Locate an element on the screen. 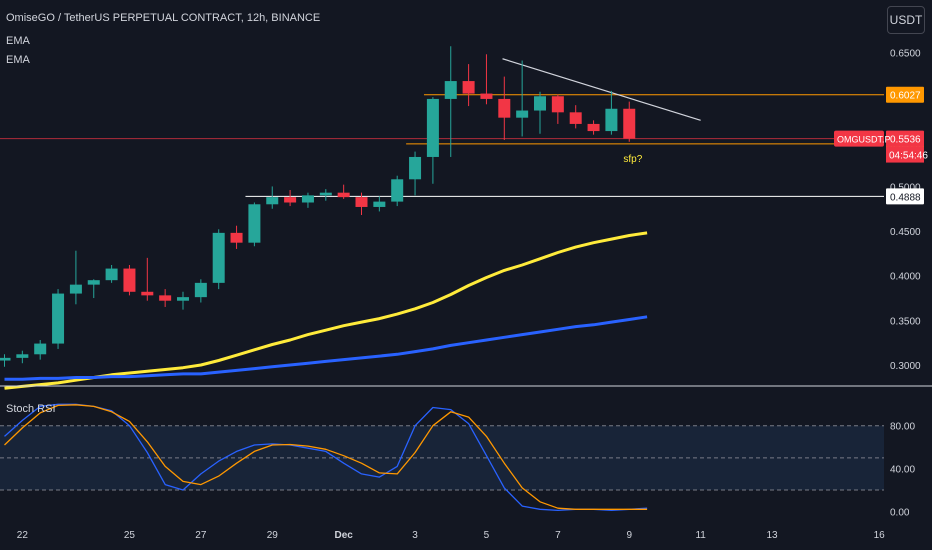 The width and height of the screenshot is (932, 550). indicator-label-ema-1: EMA is located at coordinates (18, 41).